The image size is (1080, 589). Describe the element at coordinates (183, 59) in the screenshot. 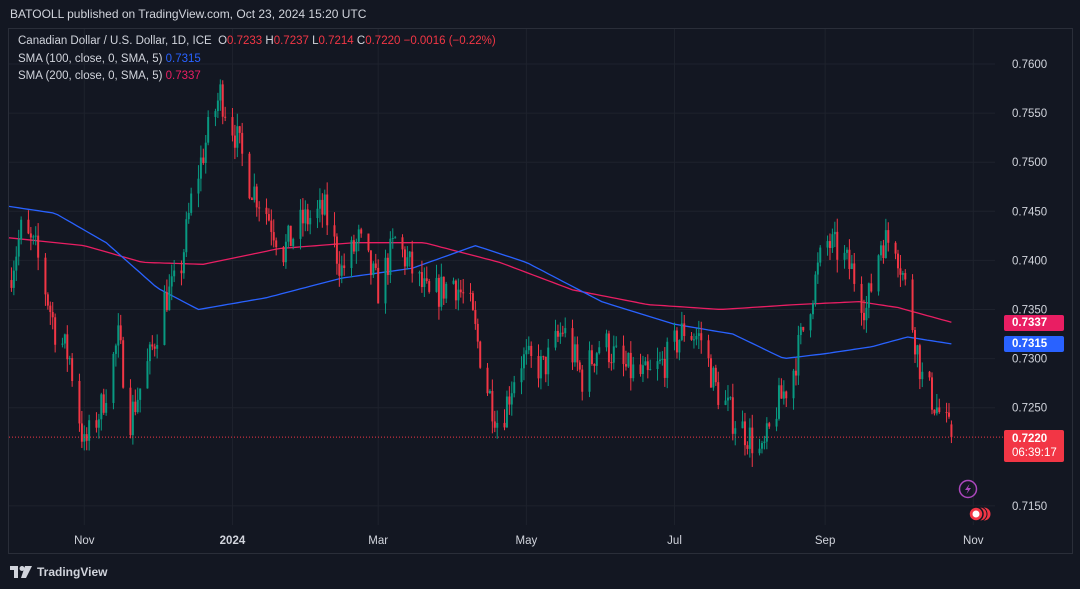

I see `sma100-value: 0.7315` at that location.